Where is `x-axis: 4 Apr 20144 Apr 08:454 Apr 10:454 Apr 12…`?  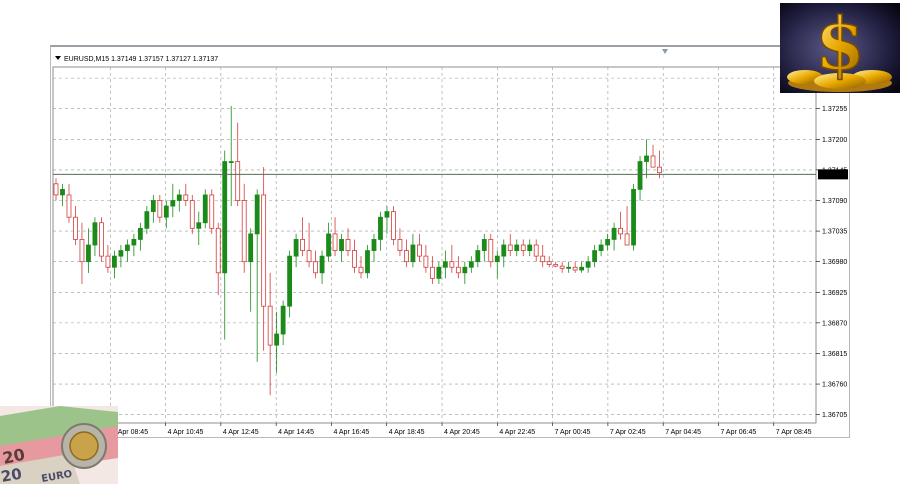
x-axis: 4 Apr 20144 Apr 08:454 Apr 10:454 Apr 12… is located at coordinates (433, 429).